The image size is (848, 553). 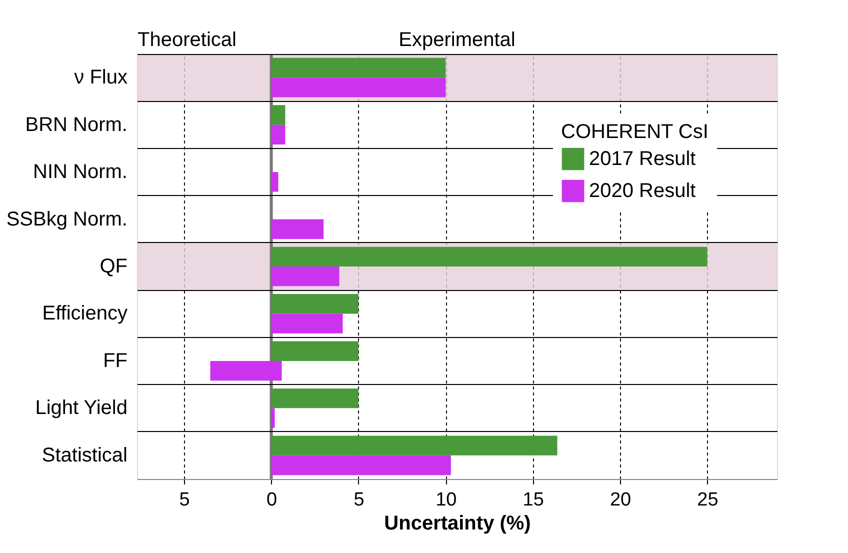 I want to click on x-tick-label: 20, so click(x=621, y=500).